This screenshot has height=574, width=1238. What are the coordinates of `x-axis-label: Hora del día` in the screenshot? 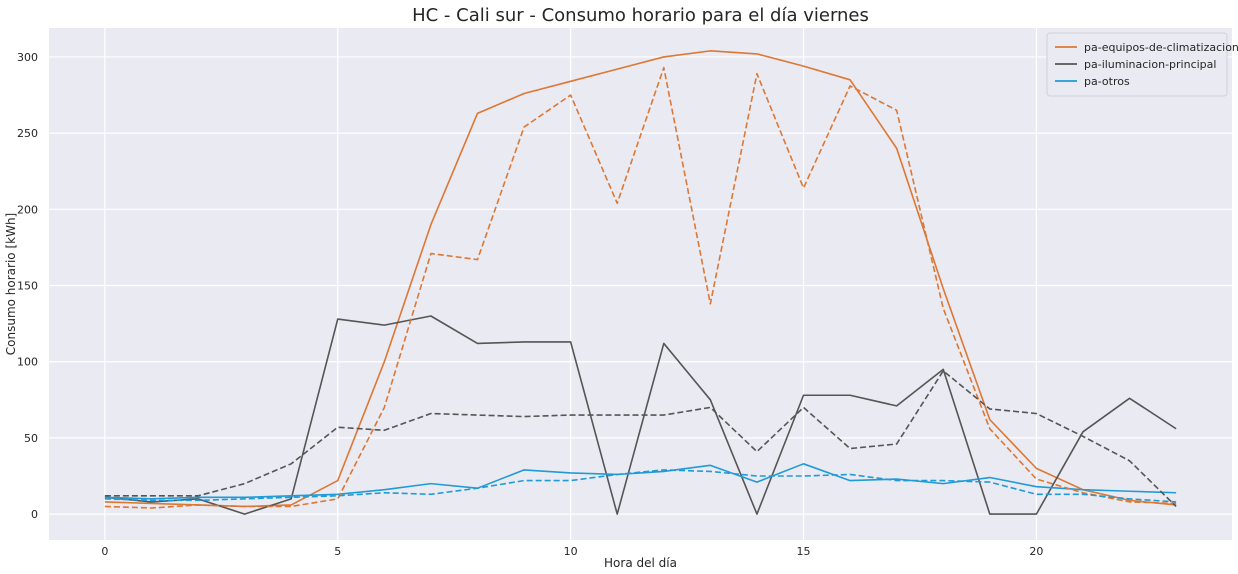 It's located at (640, 563).